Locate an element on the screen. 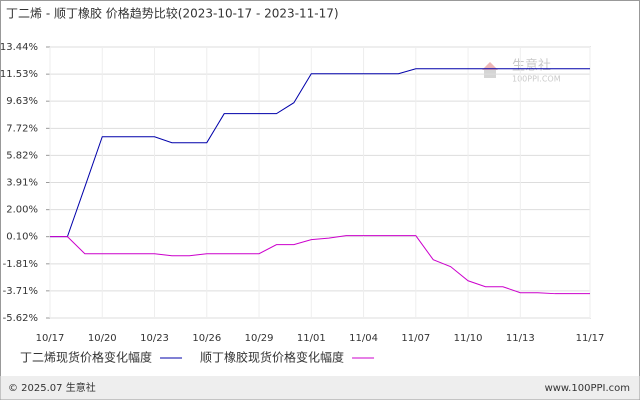 Image resolution: width=640 pixels, height=404 pixels. x-tick-label: 11/07 is located at coordinates (415, 338).